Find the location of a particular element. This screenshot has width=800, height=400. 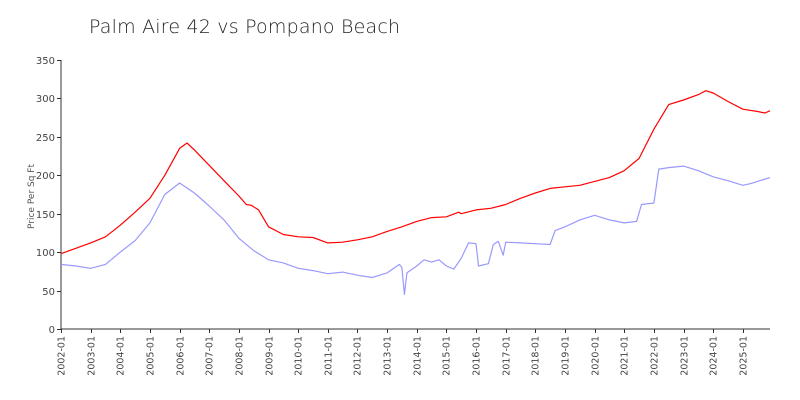

x-tick-label: 2002-01 is located at coordinates (62, 356).